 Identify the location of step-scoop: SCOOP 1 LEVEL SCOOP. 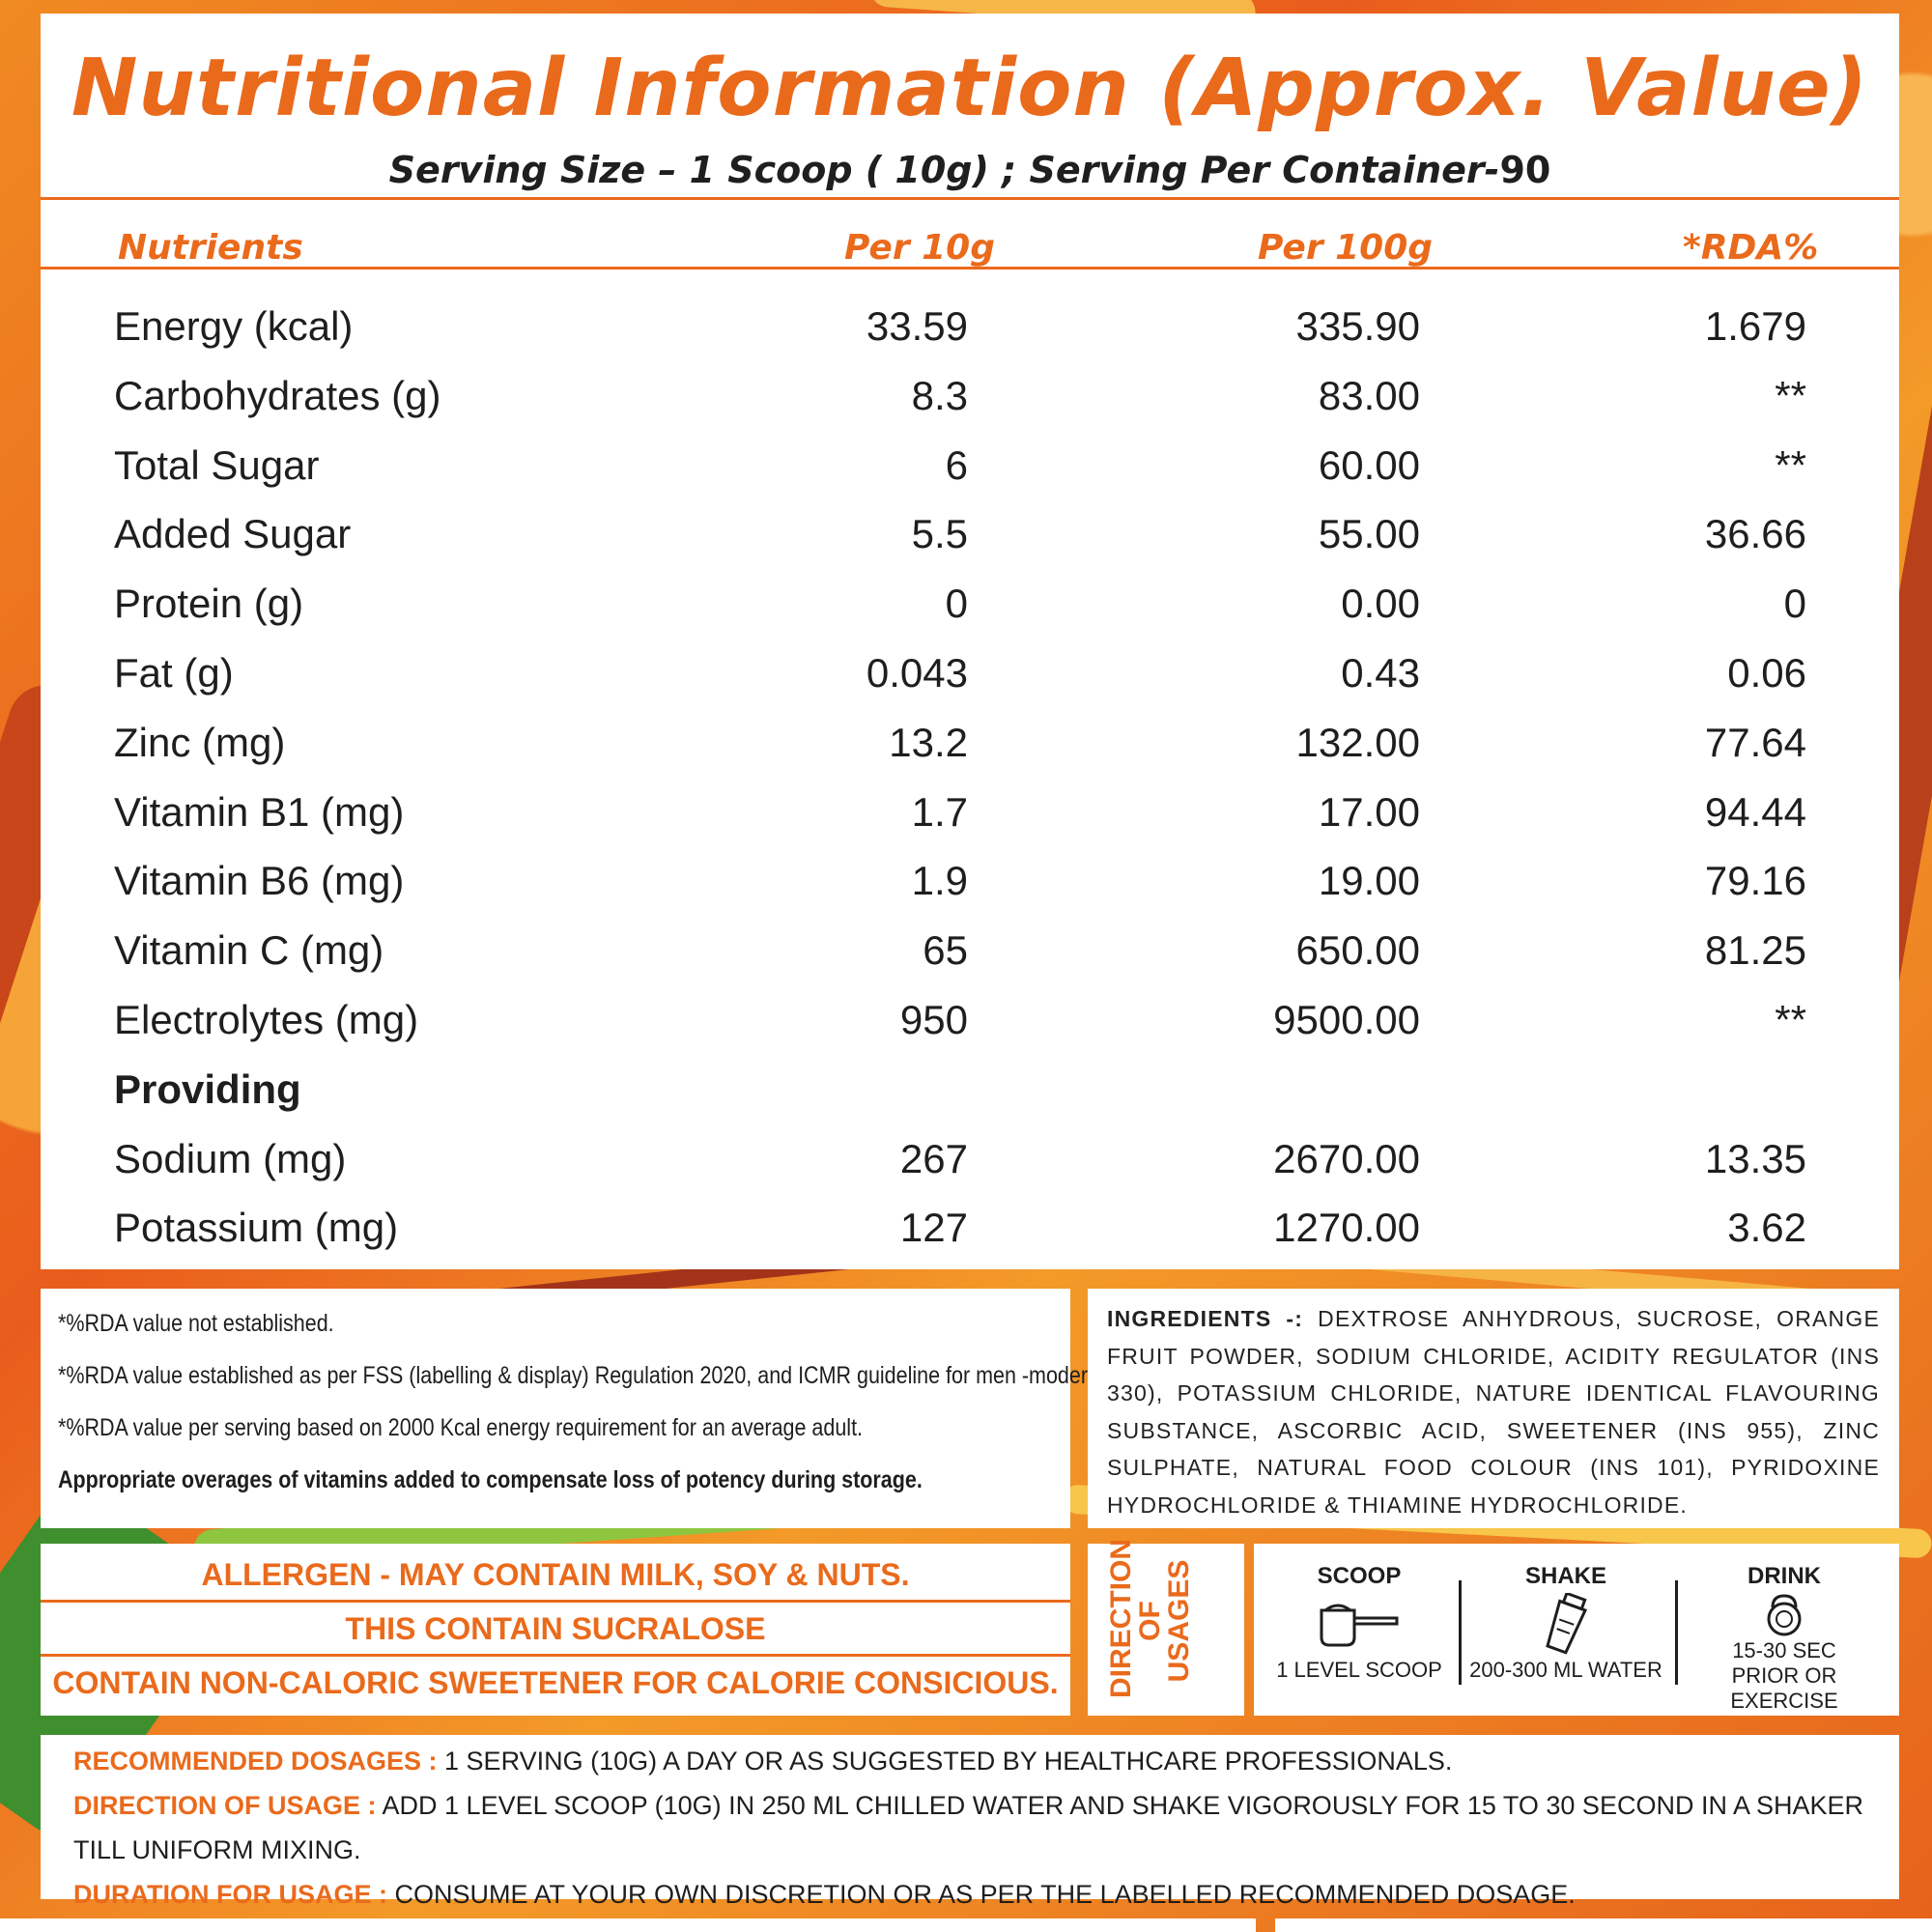
(1359, 1623).